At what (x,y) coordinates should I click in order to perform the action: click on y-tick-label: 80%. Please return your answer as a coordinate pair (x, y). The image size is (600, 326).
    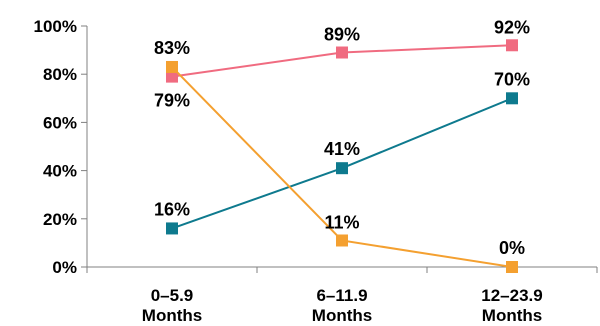
    Looking at the image, I should click on (60, 74).